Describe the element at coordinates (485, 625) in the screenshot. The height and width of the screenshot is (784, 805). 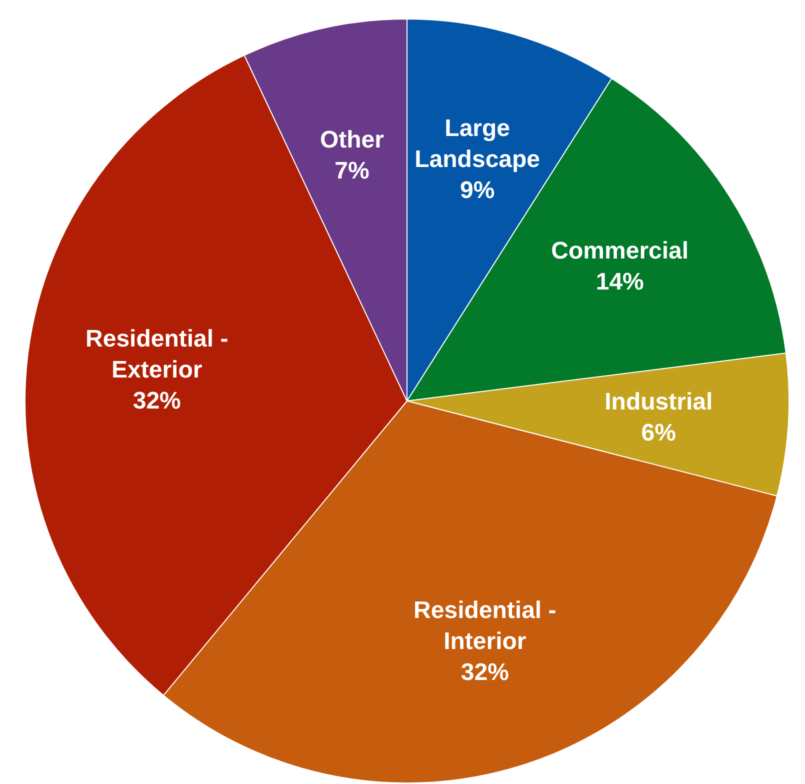
I see `slice-label: Residential - Interior` at that location.